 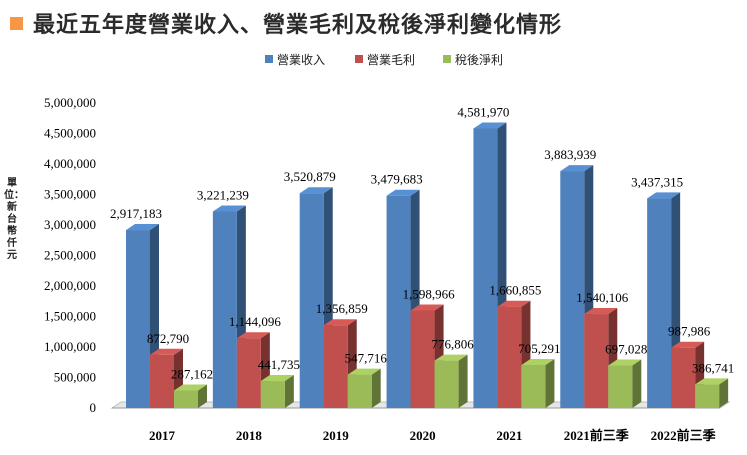 I want to click on data-label: 3,883,939, so click(x=570, y=154).